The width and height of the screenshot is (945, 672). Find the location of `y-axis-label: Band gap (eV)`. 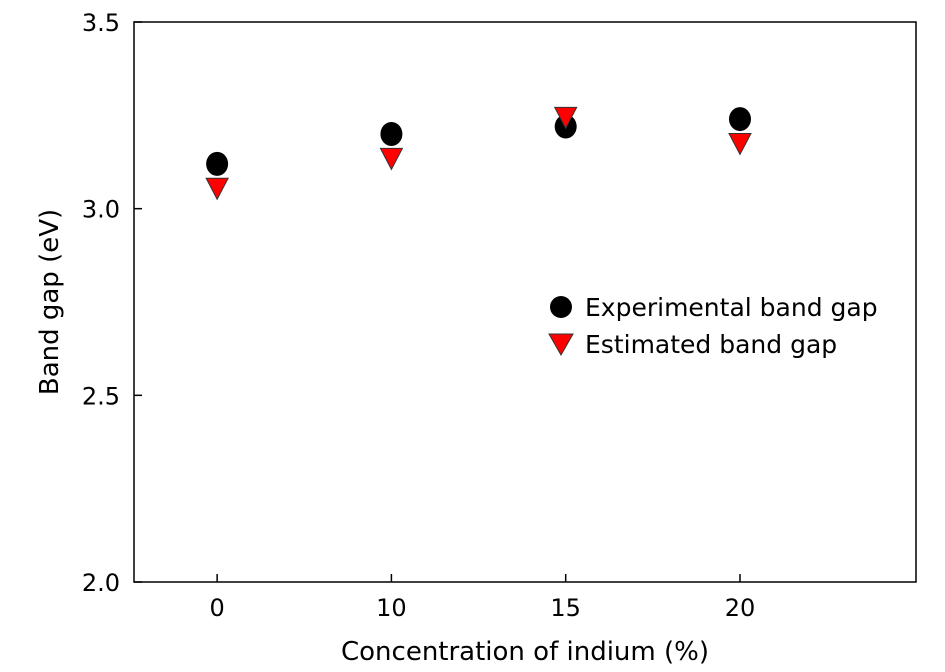

y-axis-label: Band gap (eV) is located at coordinates (50, 302).